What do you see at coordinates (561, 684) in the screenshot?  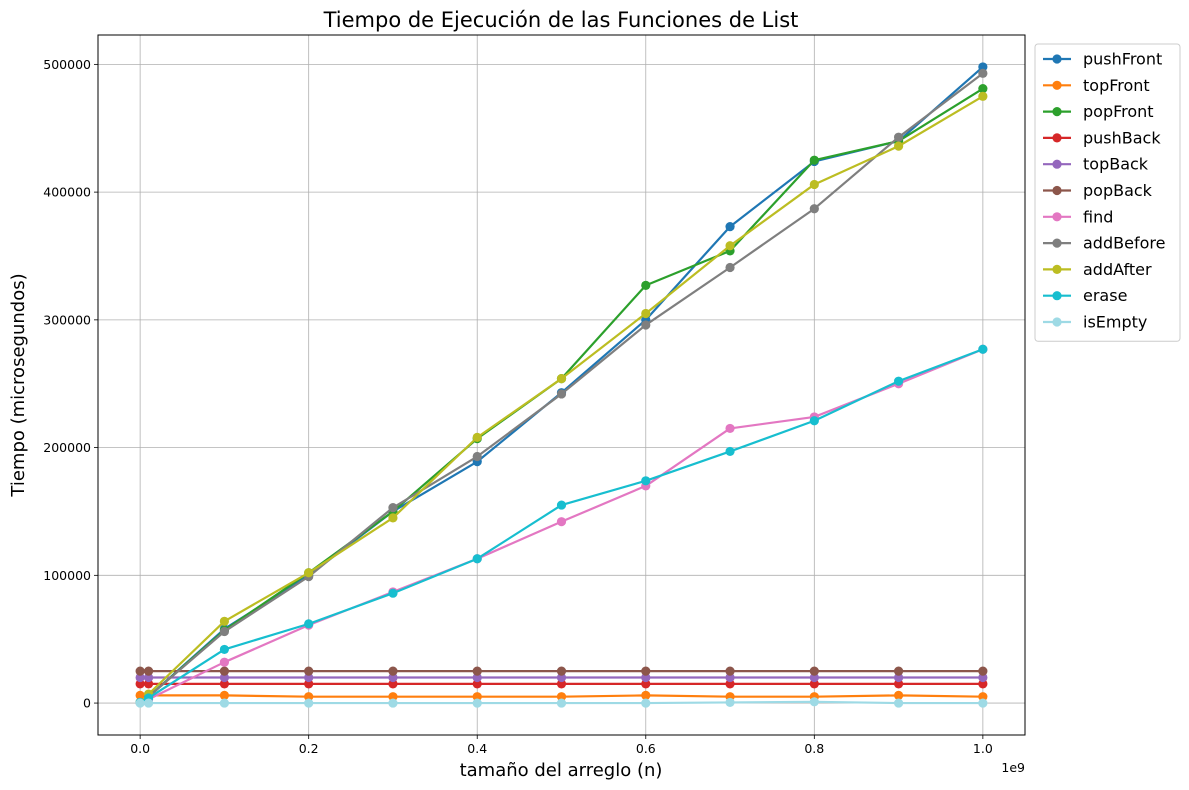 I see `series-pushBack` at bounding box center [561, 684].